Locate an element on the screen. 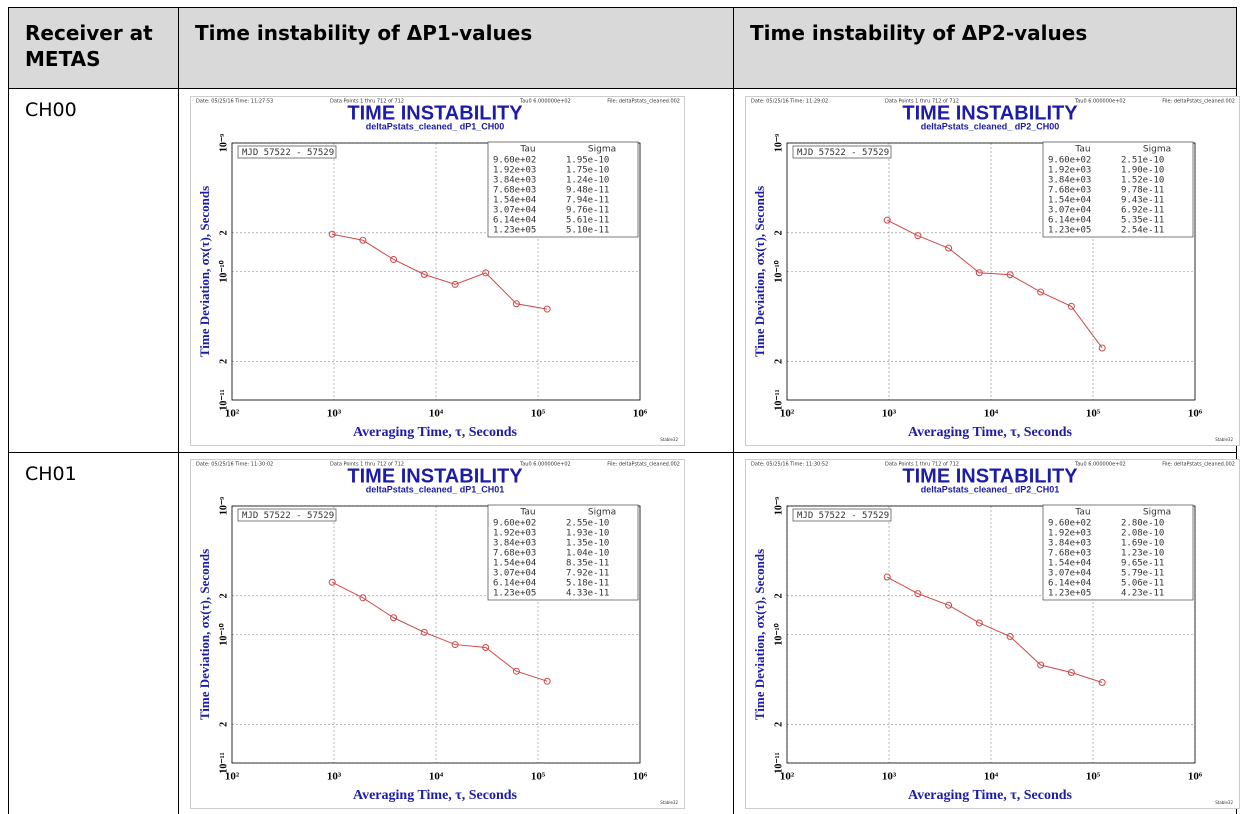  chart-subtitle: deltaPstats_cleaned_ dP1_CH00 is located at coordinates (435, 126).